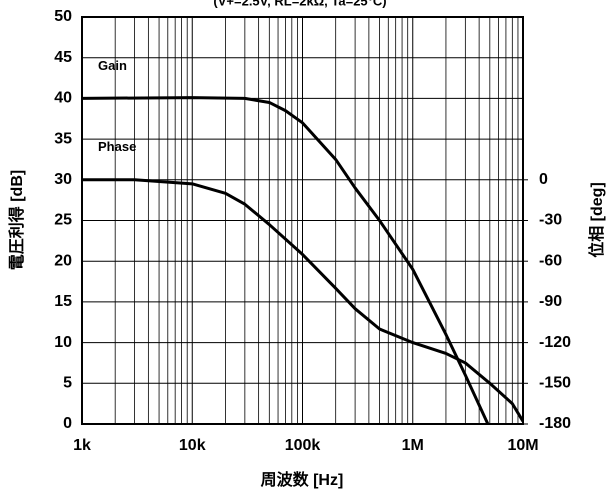  Describe the element at coordinates (555, 342) in the screenshot. I see `y2-tick-label: -120` at that location.